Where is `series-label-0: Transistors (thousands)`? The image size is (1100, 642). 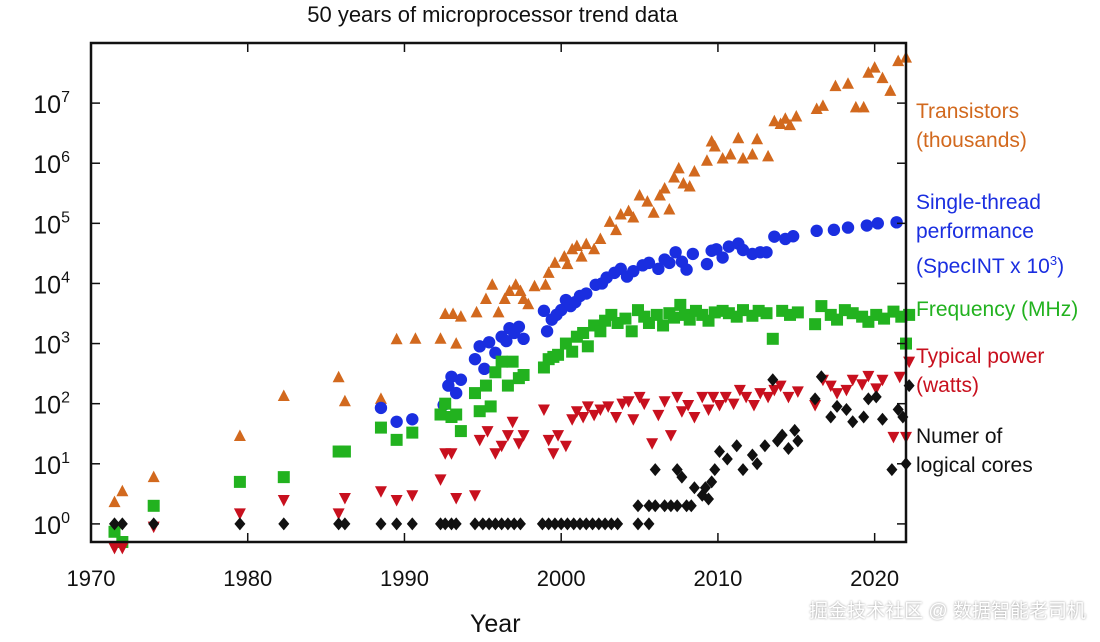
series-label-0: Transistors (thousands) is located at coordinates (971, 126).